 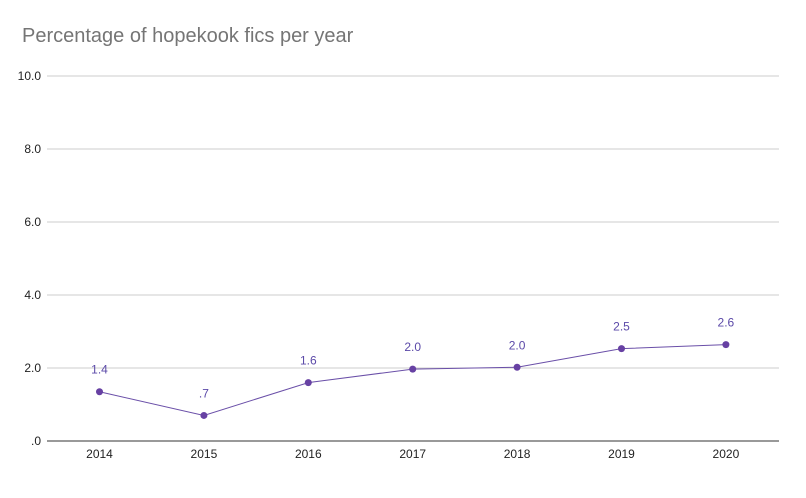 What do you see at coordinates (726, 323) in the screenshot?
I see `data-label: 2.6` at bounding box center [726, 323].